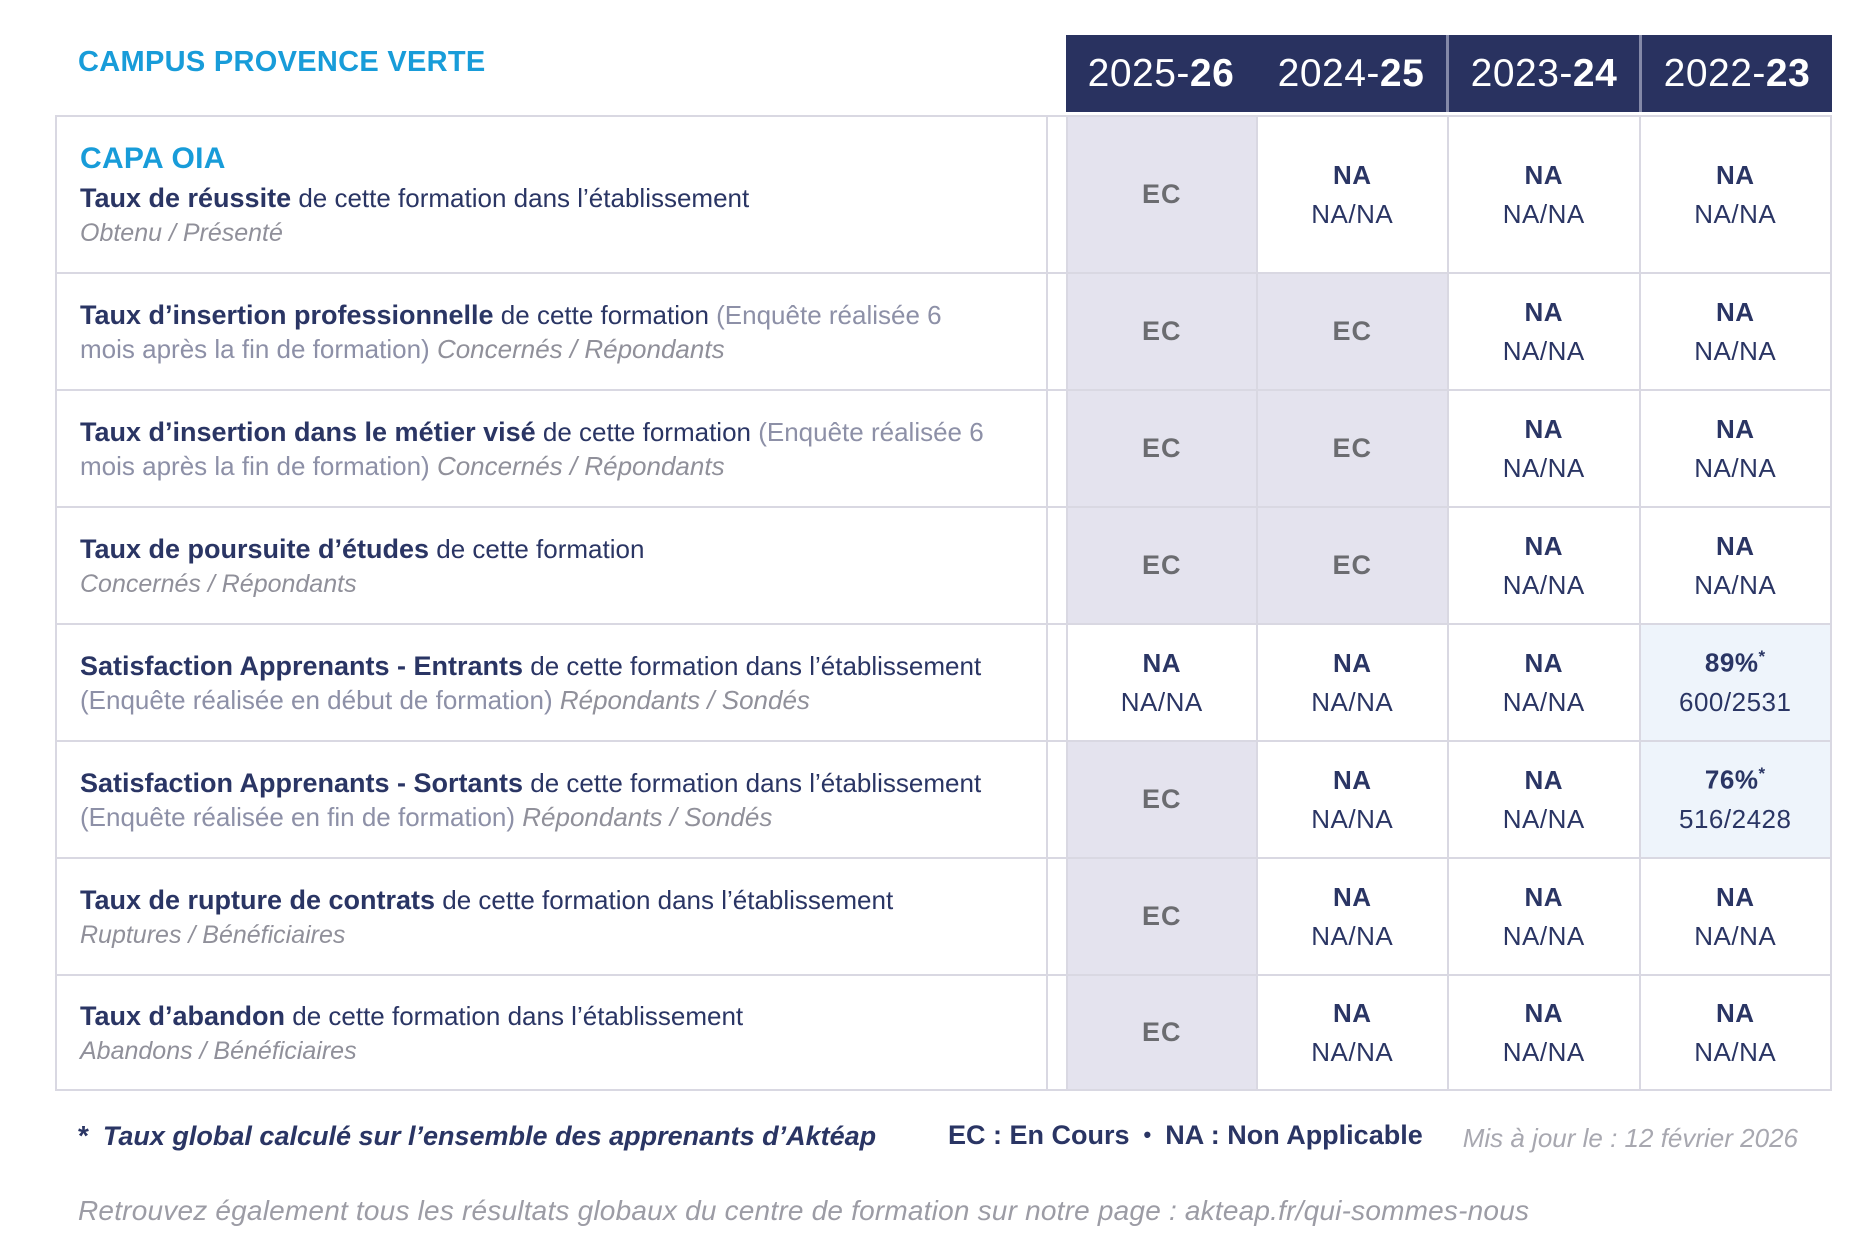 This screenshot has height=1250, width=1875. I want to click on year-prefix: 2023-, so click(1521, 73).